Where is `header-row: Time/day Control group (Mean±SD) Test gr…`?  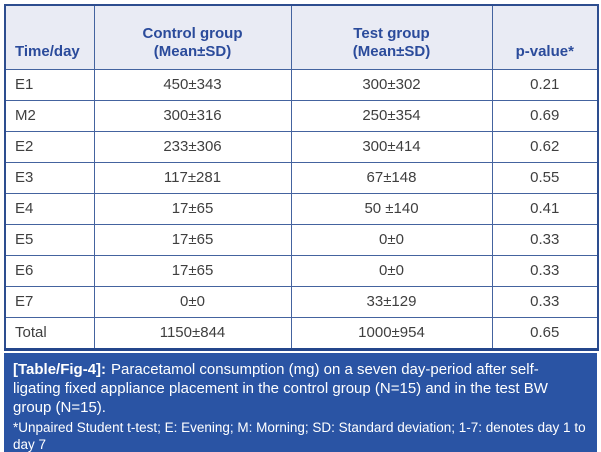 header-row: Time/day Control group (Mean±SD) Test gr… is located at coordinates (301, 37).